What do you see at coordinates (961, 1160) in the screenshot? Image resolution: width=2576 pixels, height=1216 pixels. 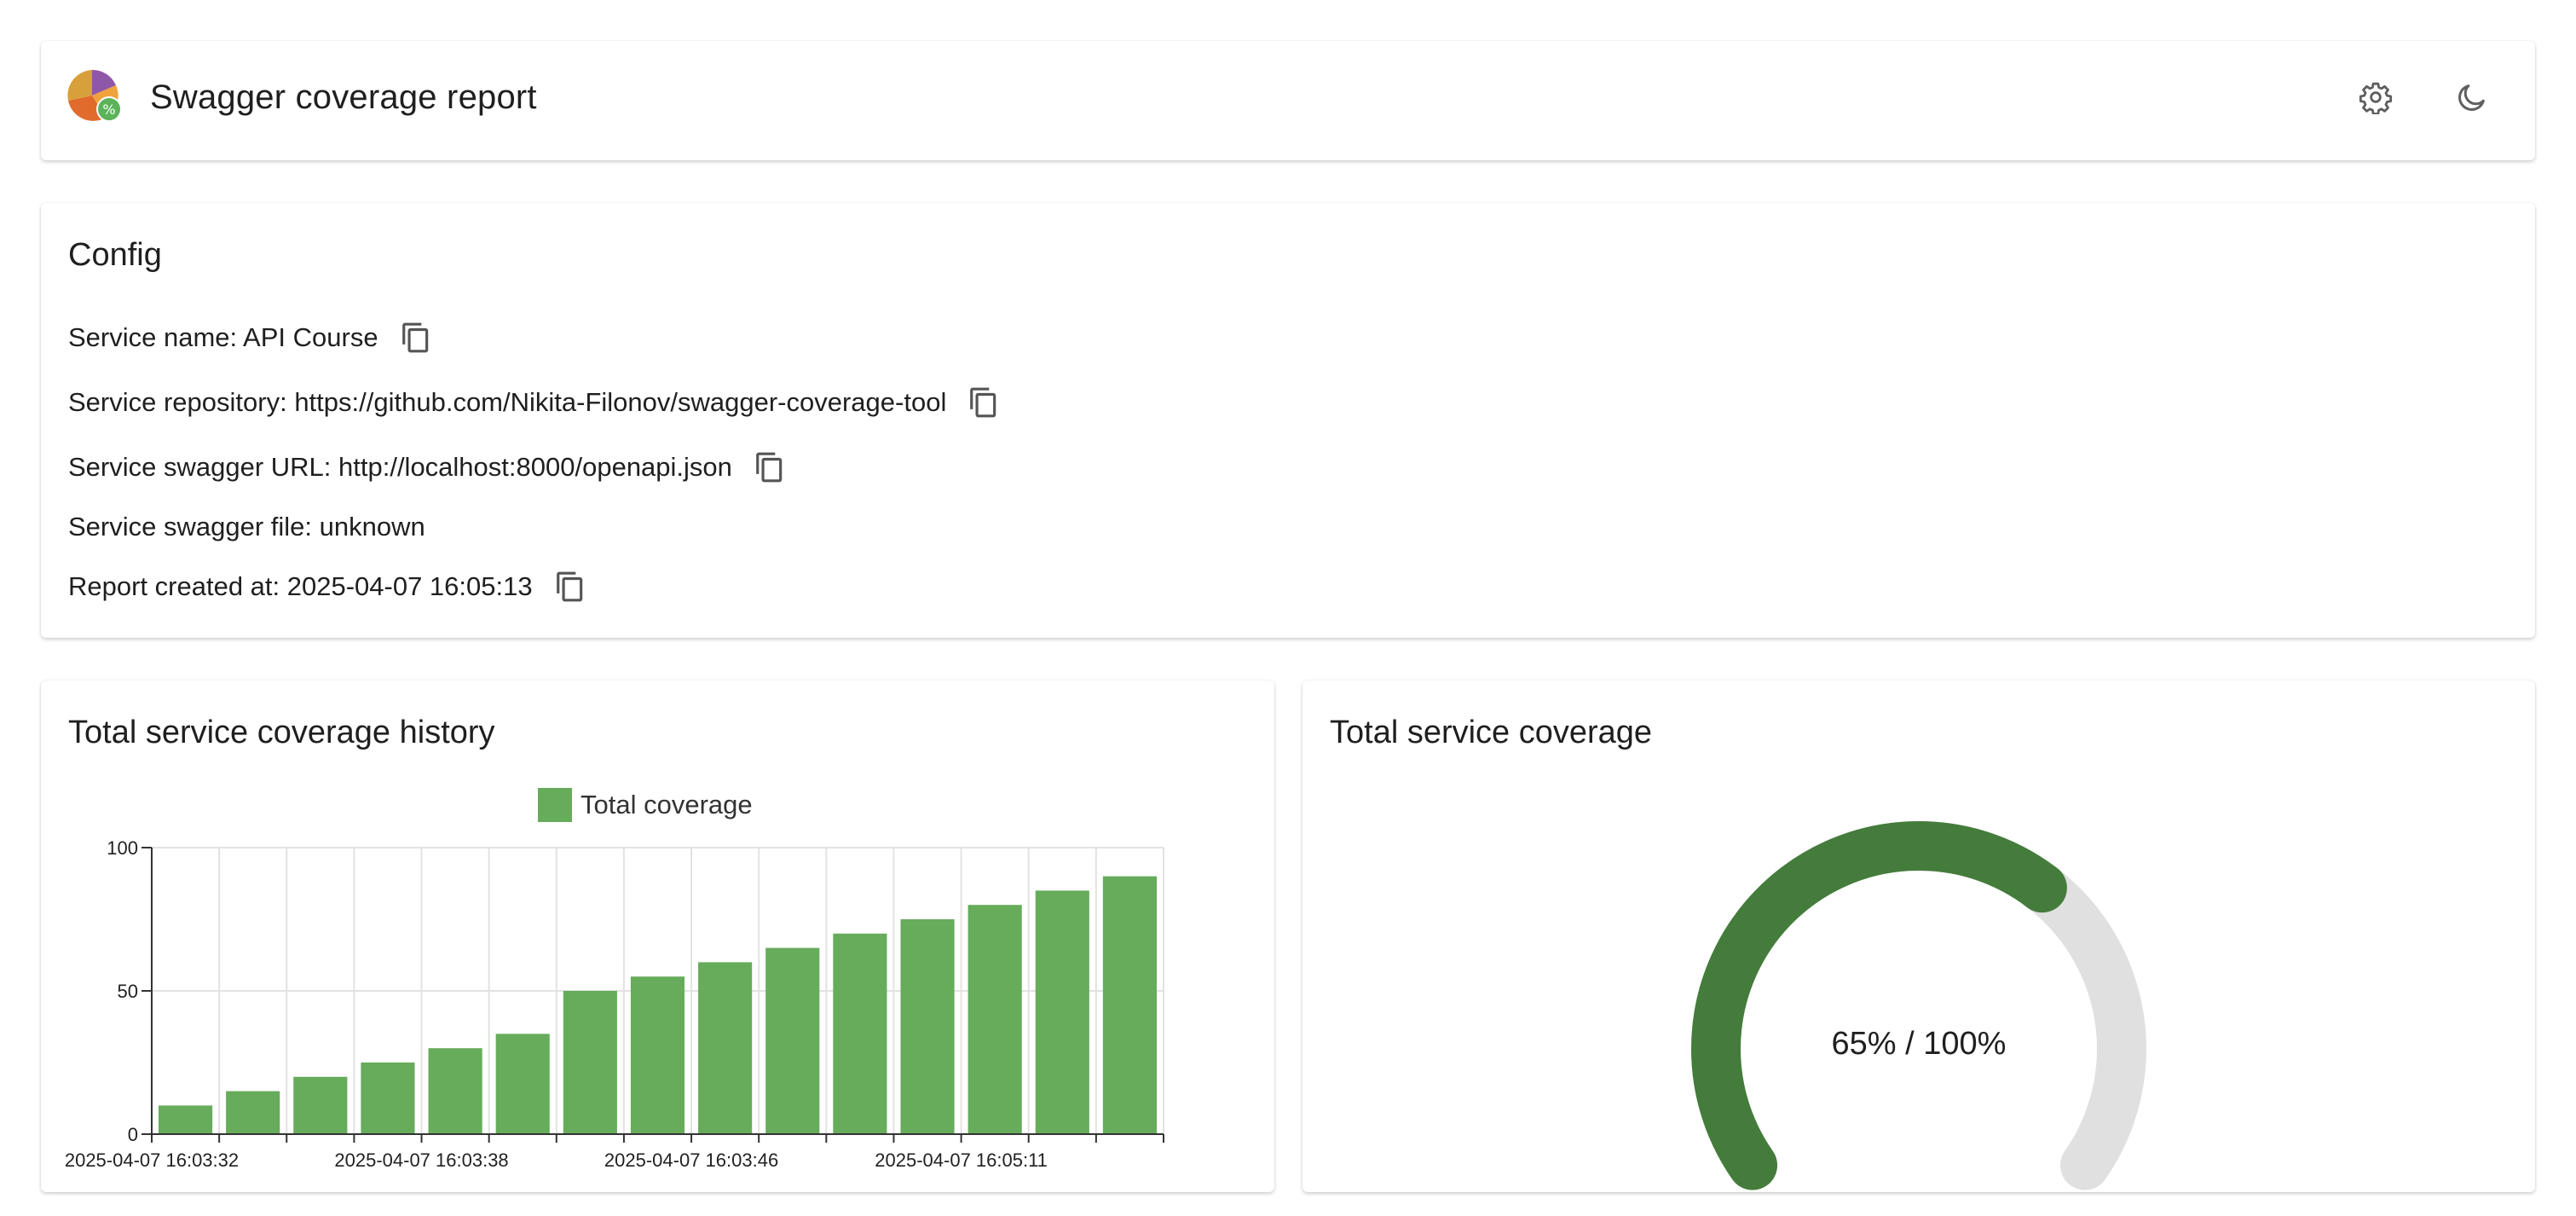 I see `x-tick-label: 2025-04-07 16:05:11` at bounding box center [961, 1160].